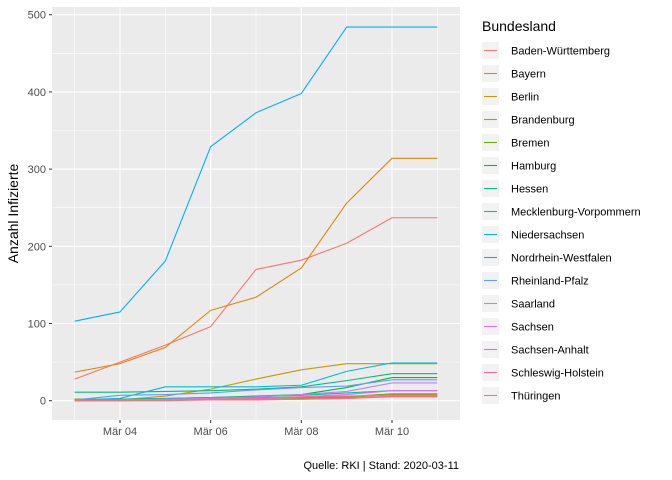 This screenshot has width=672, height=480. What do you see at coordinates (576, 213) in the screenshot?
I see `legend-label: Mecklenburg-Vorpommern` at bounding box center [576, 213].